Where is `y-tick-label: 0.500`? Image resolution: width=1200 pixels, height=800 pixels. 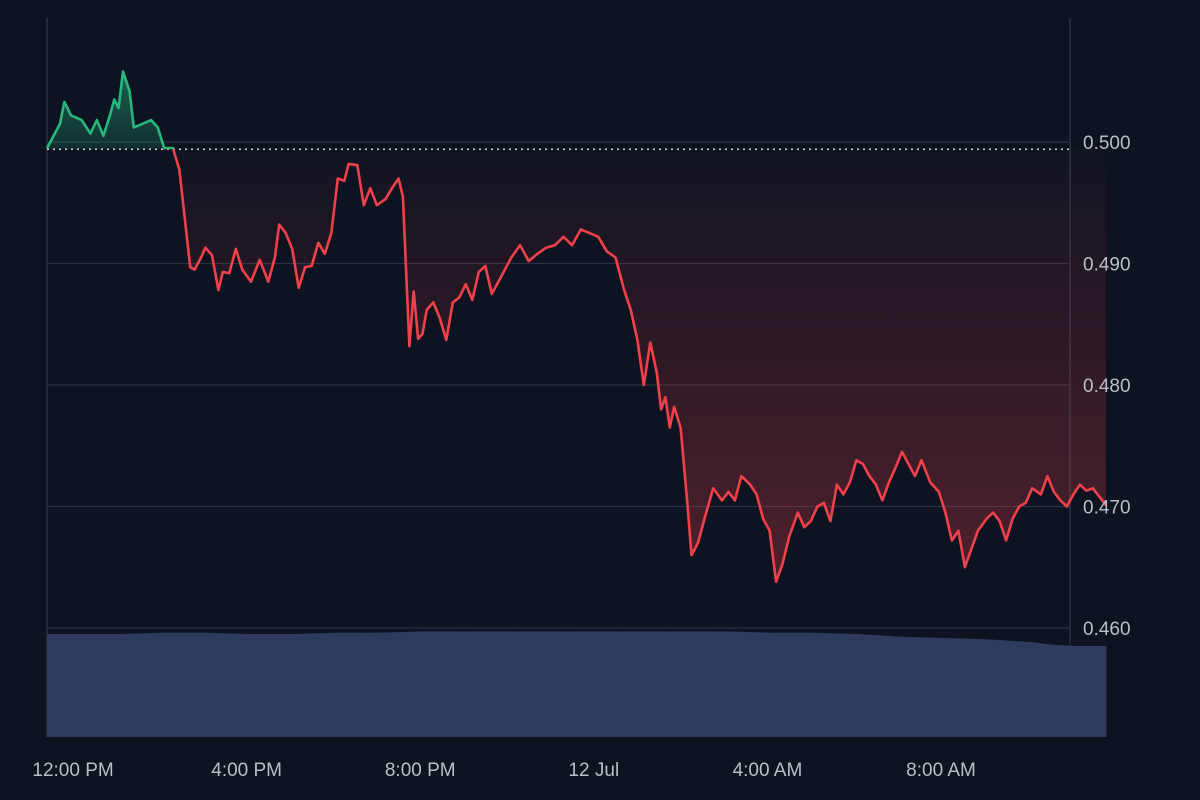
y-tick-label: 0.500 is located at coordinates (1107, 143).